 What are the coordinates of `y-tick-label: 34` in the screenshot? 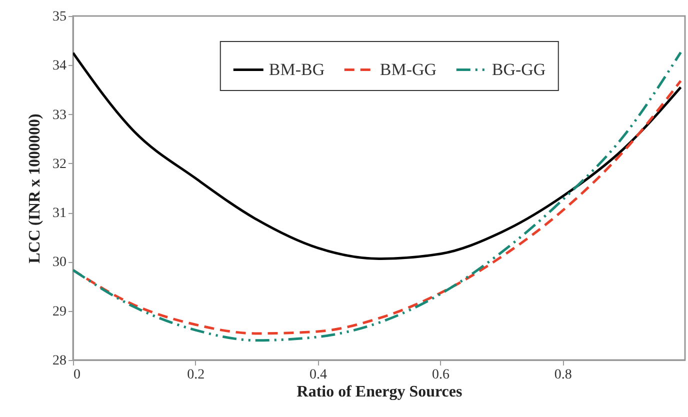 It's located at (59, 66).